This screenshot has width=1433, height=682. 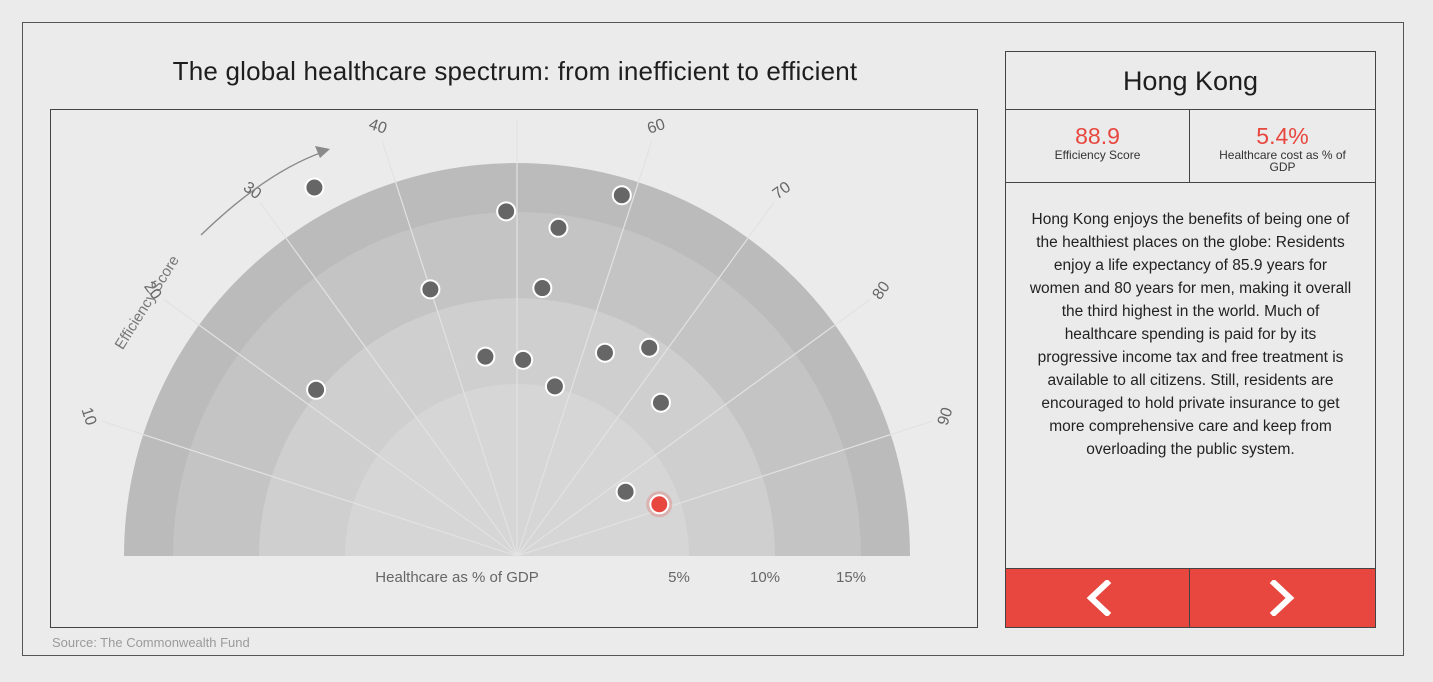 I want to click on efficiency-score-stat: 88.9 Efficiency Score, so click(x=1098, y=146).